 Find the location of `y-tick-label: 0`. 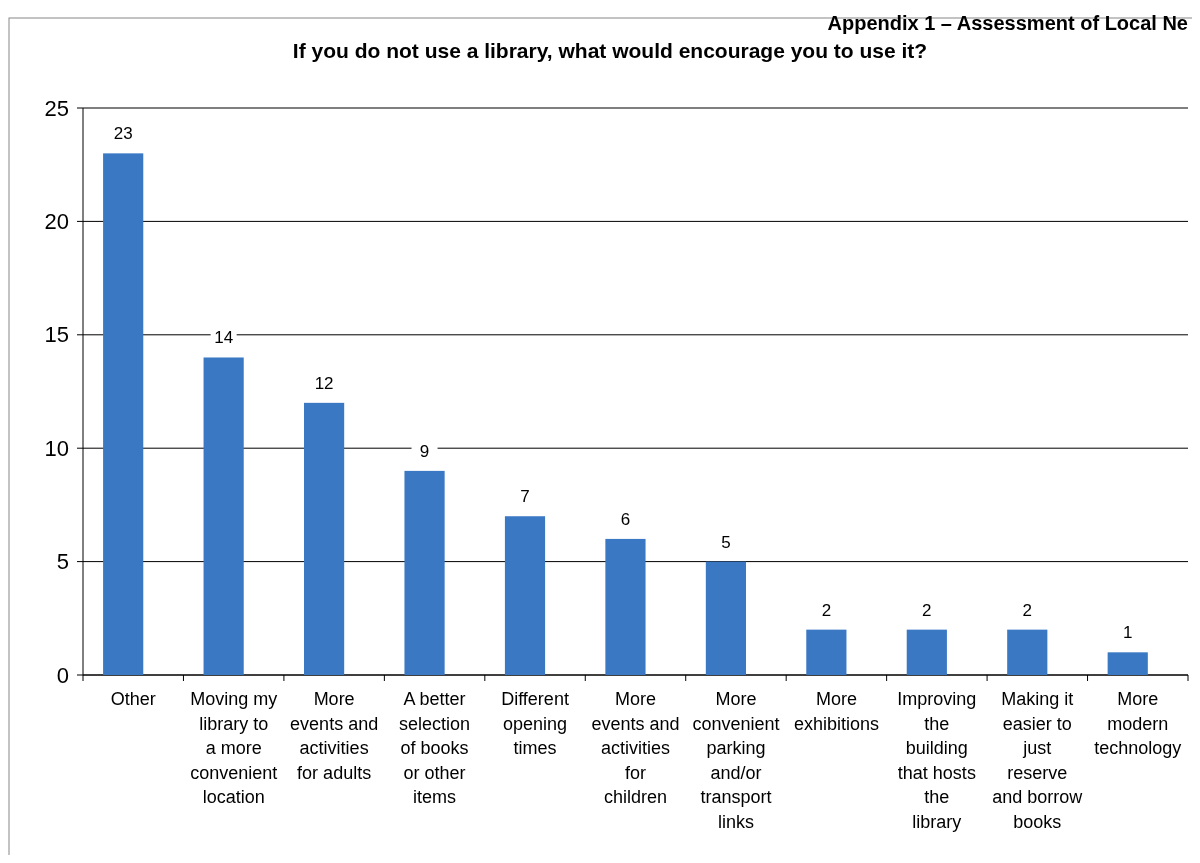

y-tick-label: 0 is located at coordinates (62, 675).